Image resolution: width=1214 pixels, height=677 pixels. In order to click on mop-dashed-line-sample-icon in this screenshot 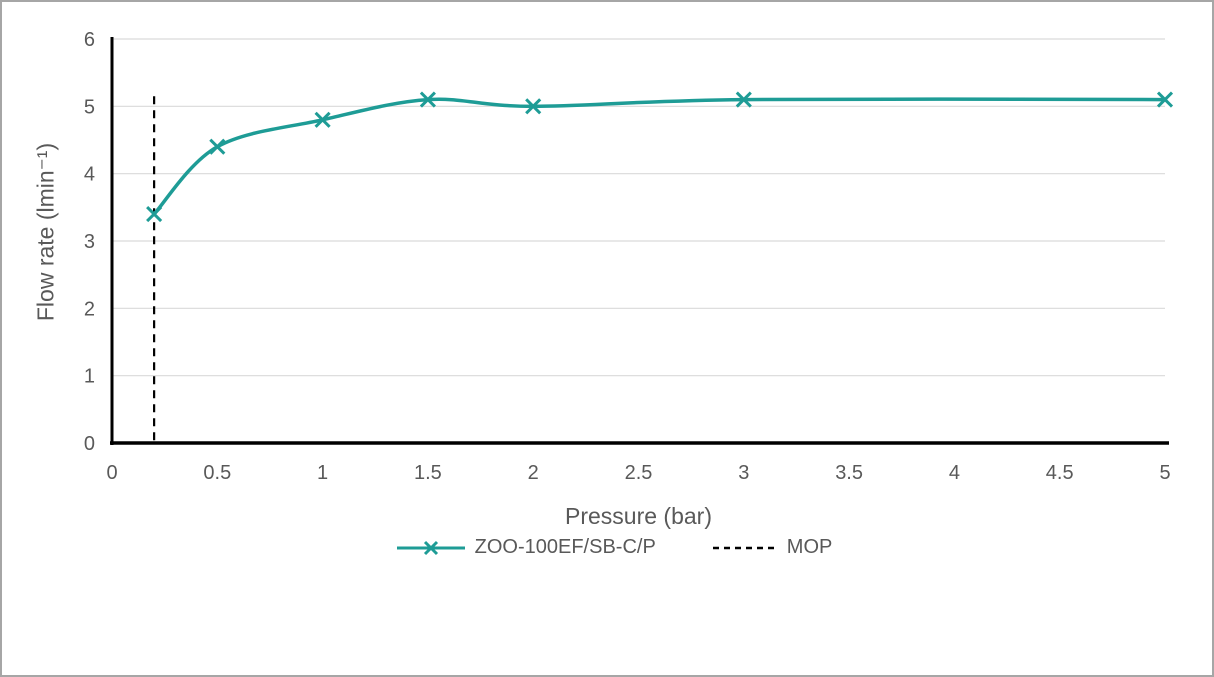, I will do `click(745, 548)`.